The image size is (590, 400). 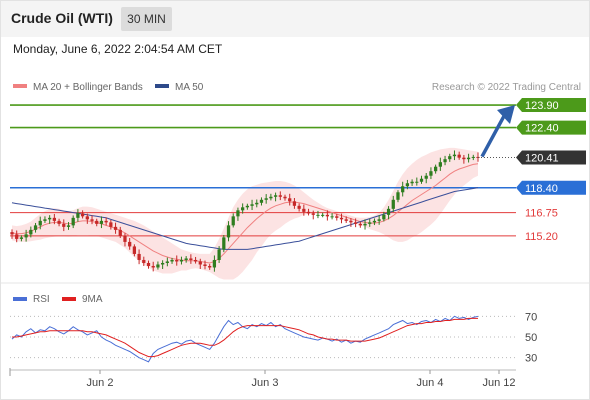 I want to click on rsi-line, so click(x=245, y=339).